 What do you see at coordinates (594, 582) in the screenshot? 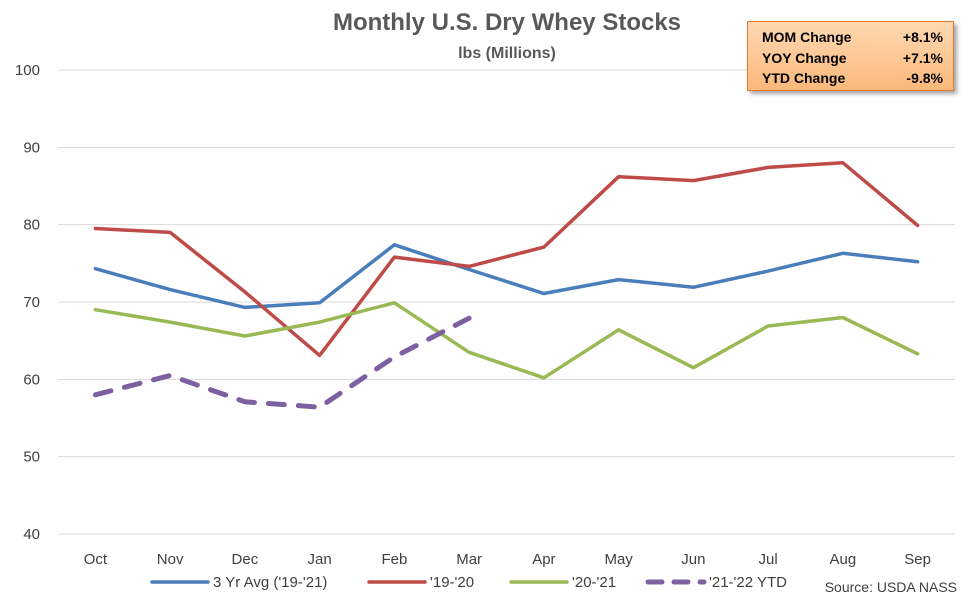
I see `legend-label: '20-'21` at bounding box center [594, 582].